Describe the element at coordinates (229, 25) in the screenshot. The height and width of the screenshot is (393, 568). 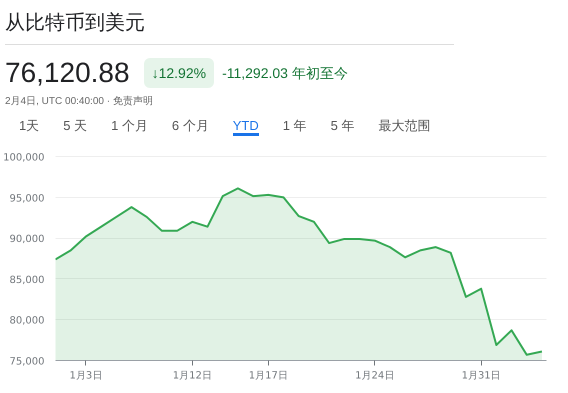
I see `chart-title: 从比特币到美元` at that location.